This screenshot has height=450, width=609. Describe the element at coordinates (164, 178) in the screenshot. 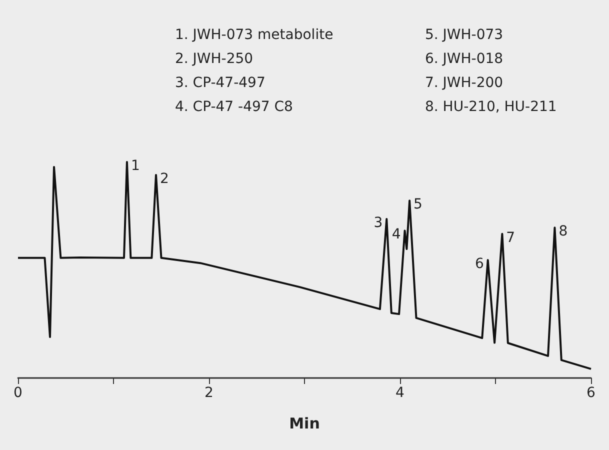

I see `annotation: 2` at that location.